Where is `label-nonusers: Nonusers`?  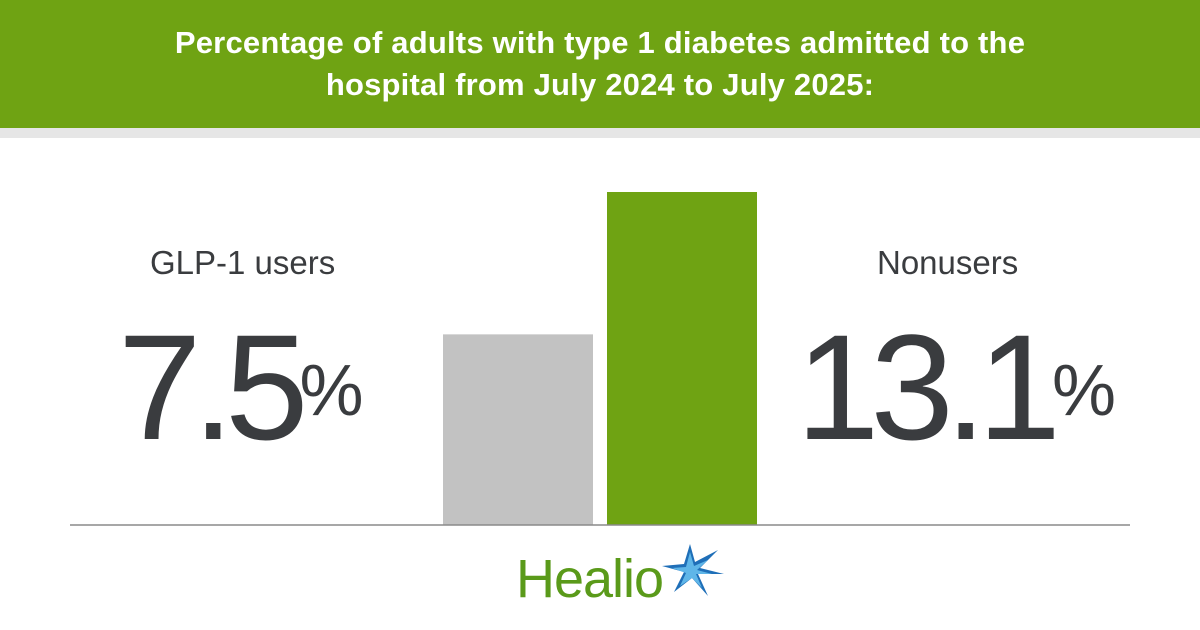
label-nonusers: Nonusers is located at coordinates (948, 262).